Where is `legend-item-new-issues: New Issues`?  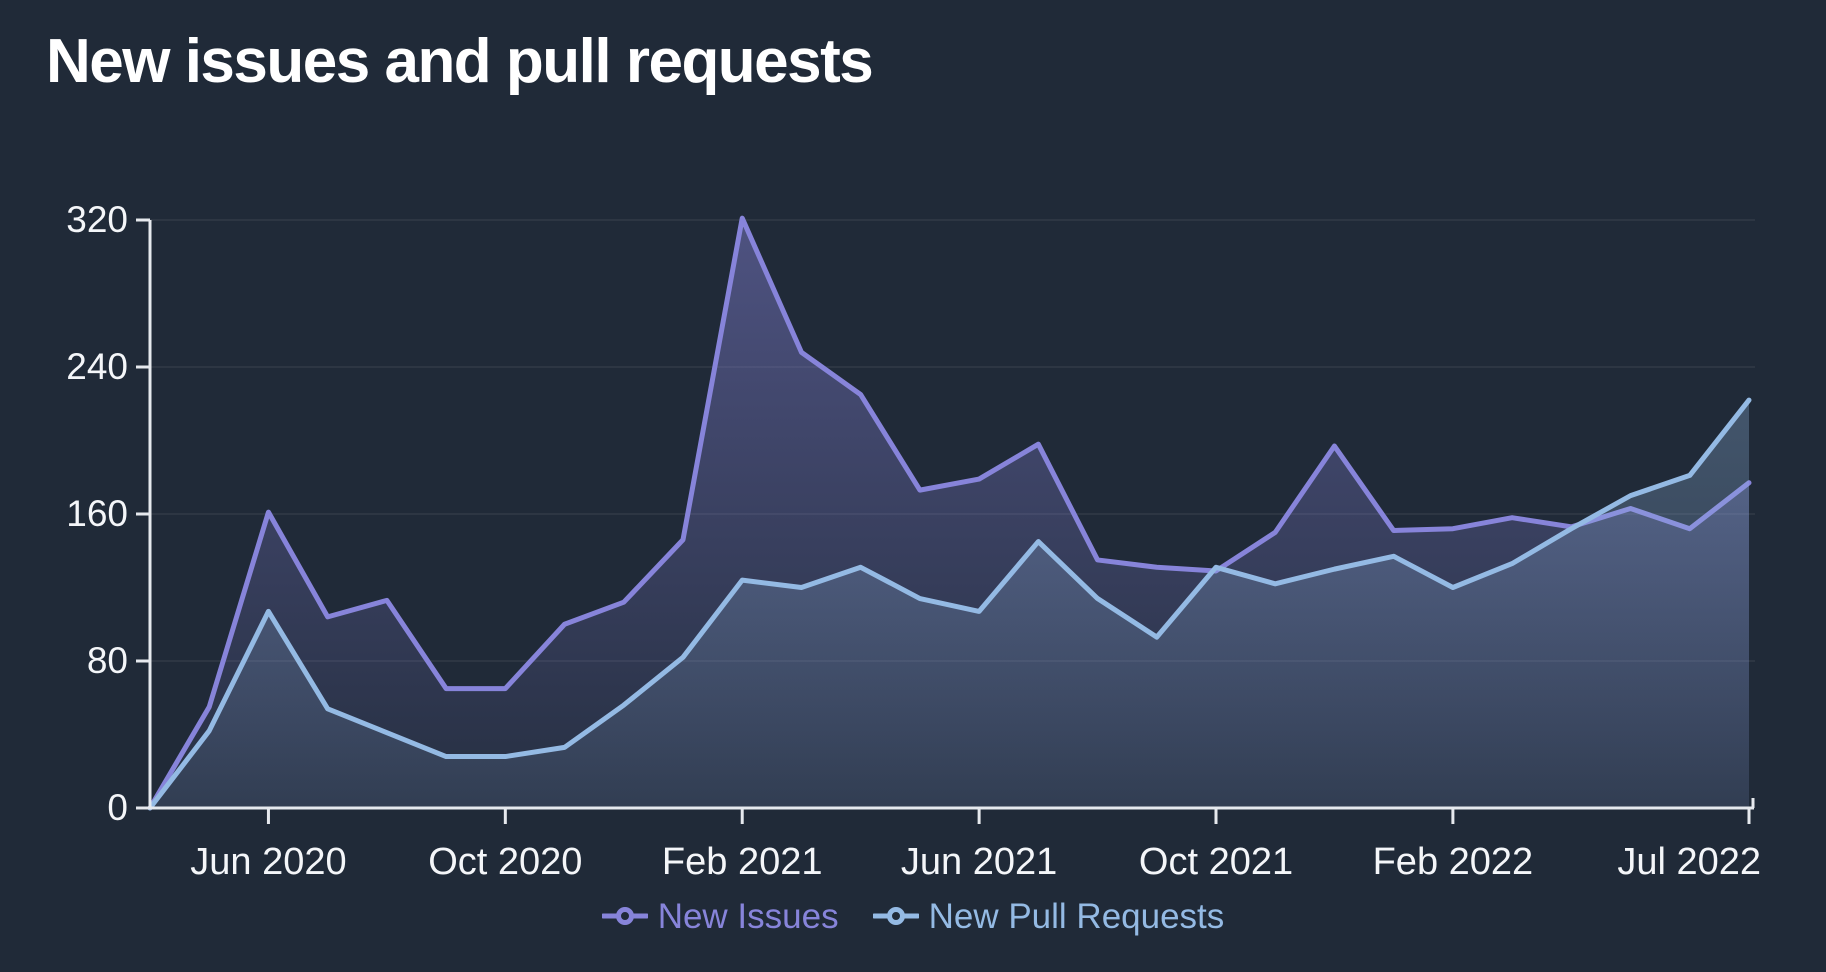
legend-item-new-issues: New Issues is located at coordinates (720, 916).